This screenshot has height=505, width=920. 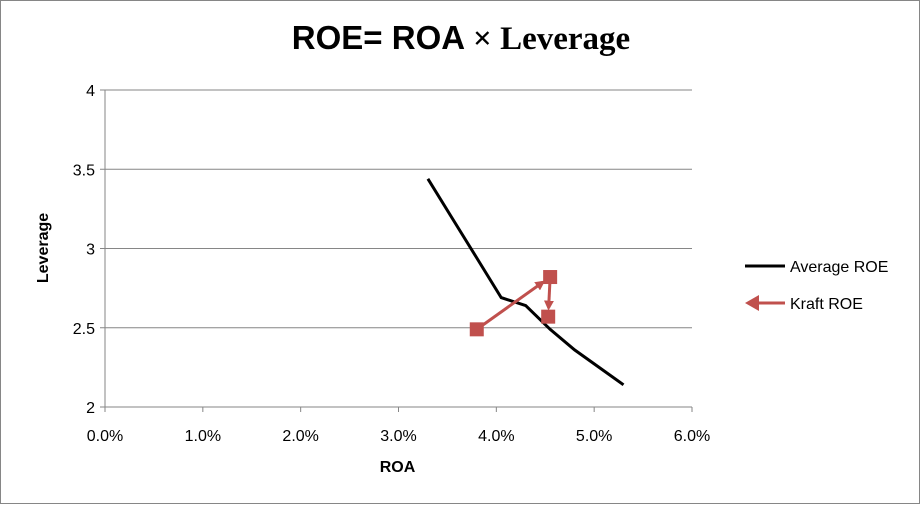 What do you see at coordinates (692, 436) in the screenshot?
I see `x-tick-label: 6.0%` at bounding box center [692, 436].